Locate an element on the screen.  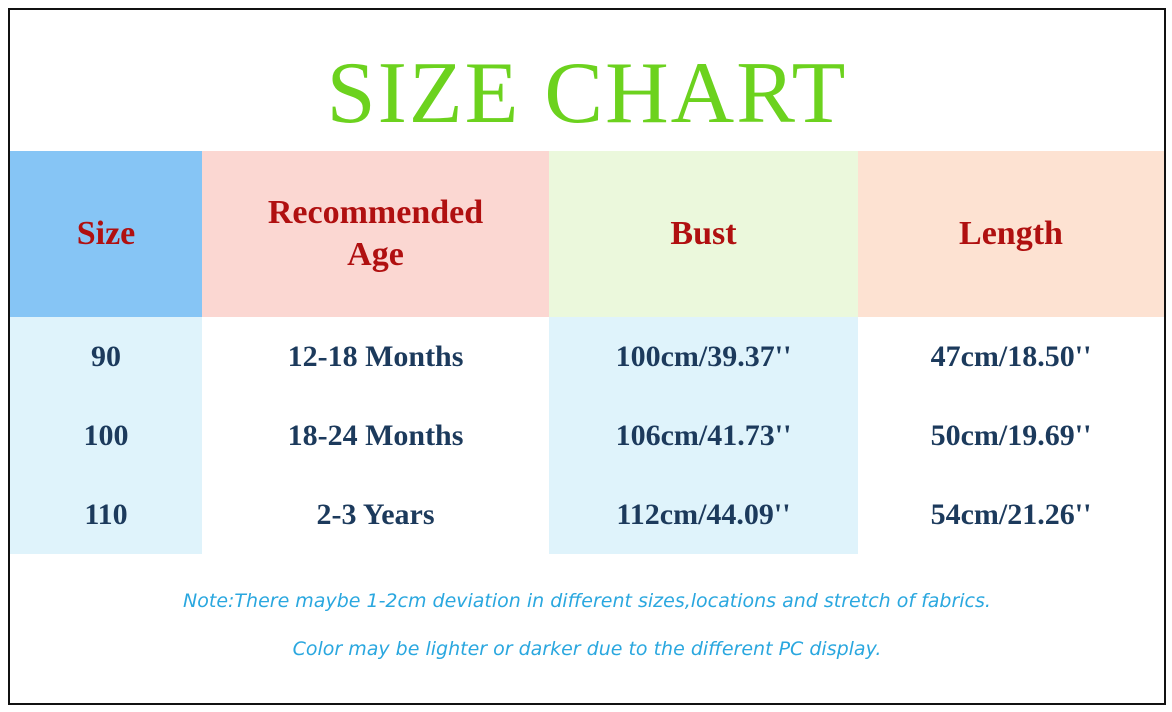
cell-bust: 100cm/39.37'' is located at coordinates (703, 356).